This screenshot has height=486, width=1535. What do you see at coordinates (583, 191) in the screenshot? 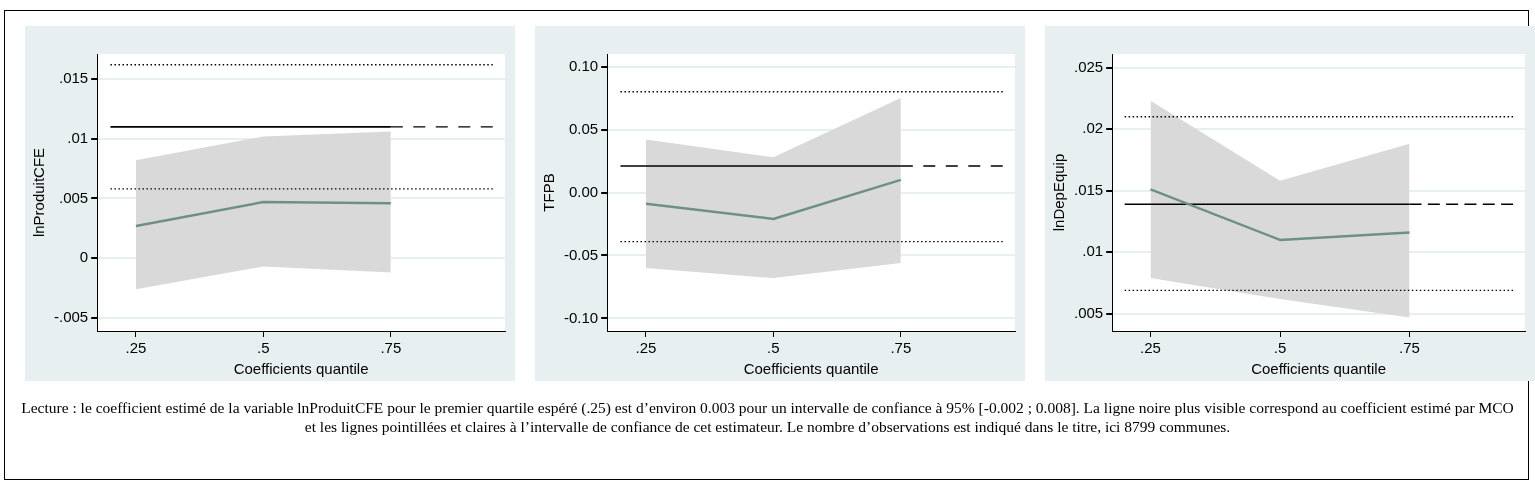
I see `y-tick-label: 0.00` at bounding box center [583, 191].